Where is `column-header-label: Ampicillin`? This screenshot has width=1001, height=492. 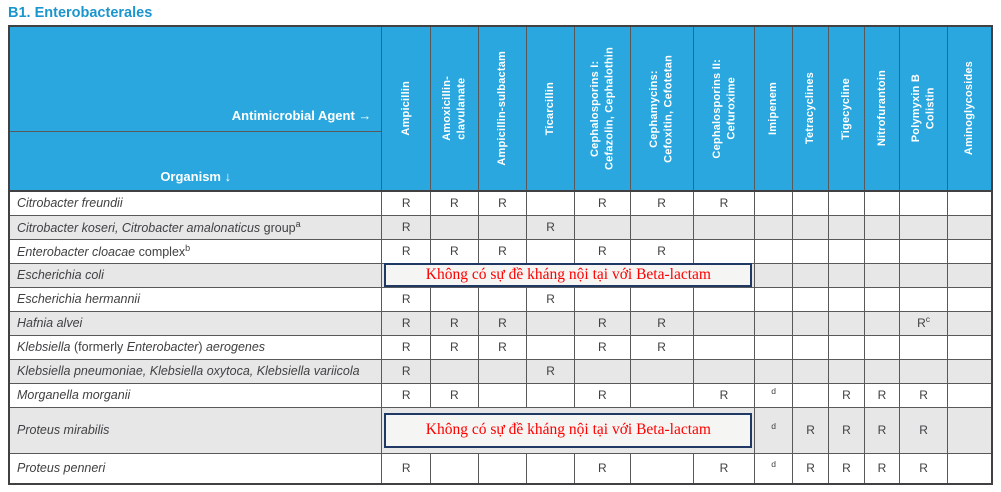 column-header-label: Ampicillin is located at coordinates (406, 108).